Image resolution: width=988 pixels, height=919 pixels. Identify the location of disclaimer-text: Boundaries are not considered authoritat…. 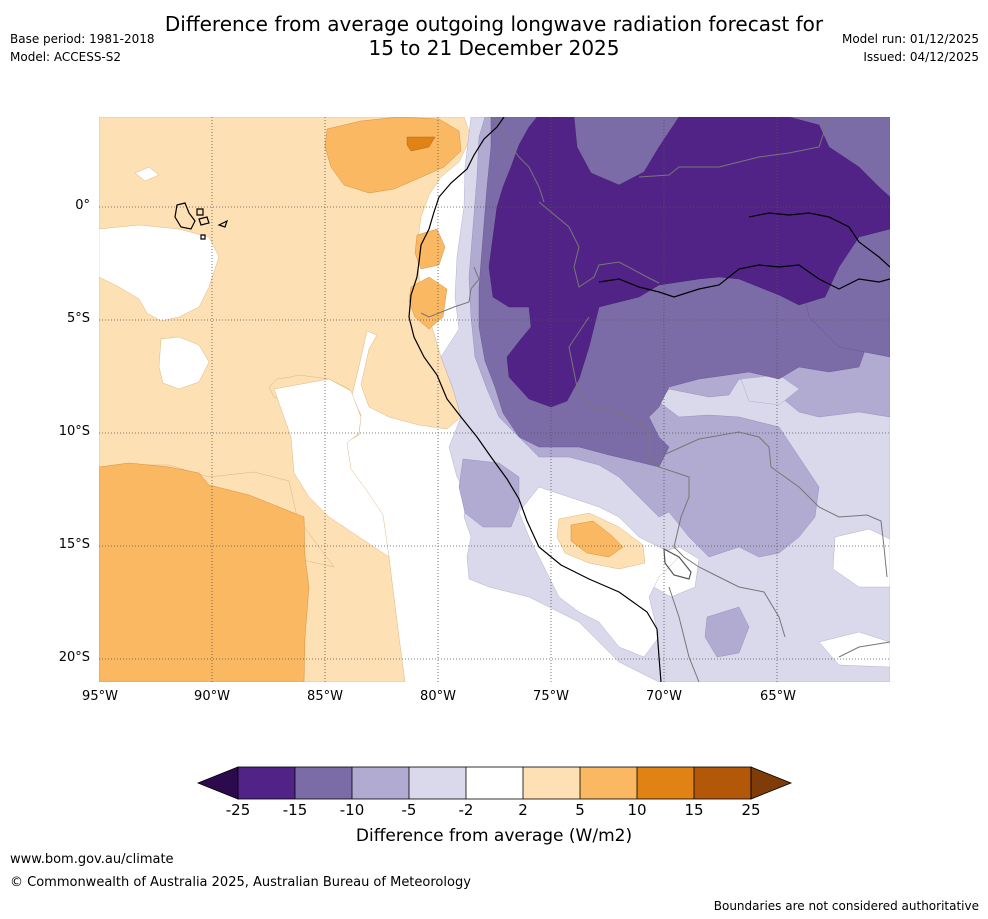
(846, 906).